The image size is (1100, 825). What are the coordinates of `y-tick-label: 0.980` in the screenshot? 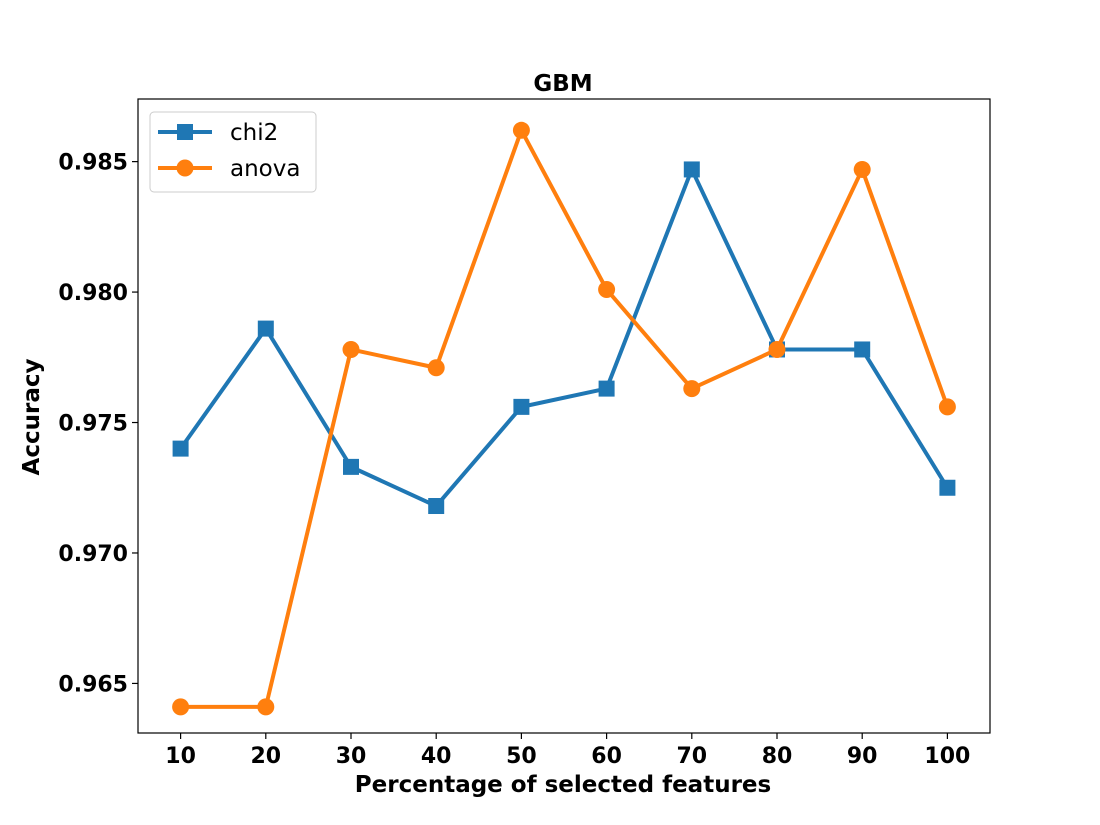 It's located at (93, 293).